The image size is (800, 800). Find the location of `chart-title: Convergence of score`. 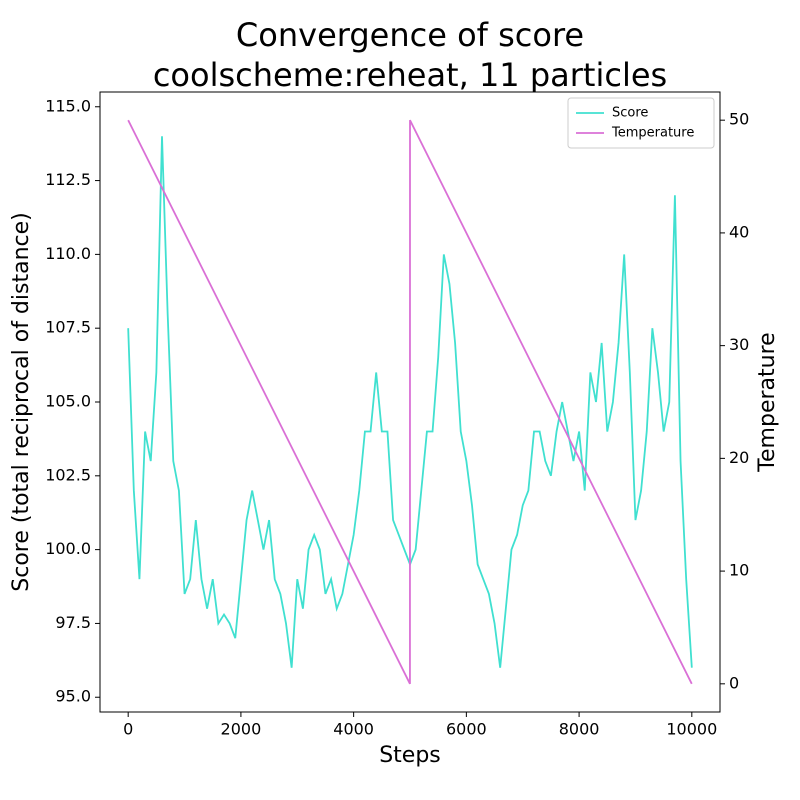

chart-title: Convergence of score is located at coordinates (410, 35).